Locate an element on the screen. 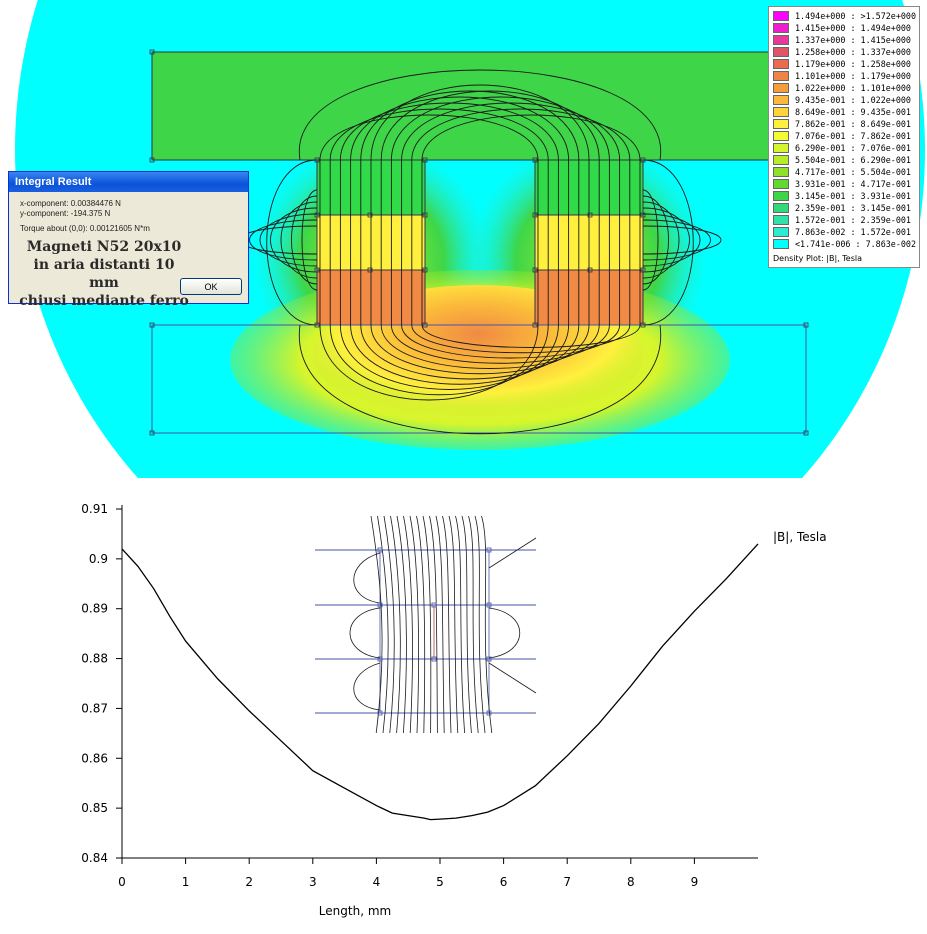 Image resolution: width=927 pixels, height=934 pixels. y-tick-label: 0.89 is located at coordinates (94, 609).